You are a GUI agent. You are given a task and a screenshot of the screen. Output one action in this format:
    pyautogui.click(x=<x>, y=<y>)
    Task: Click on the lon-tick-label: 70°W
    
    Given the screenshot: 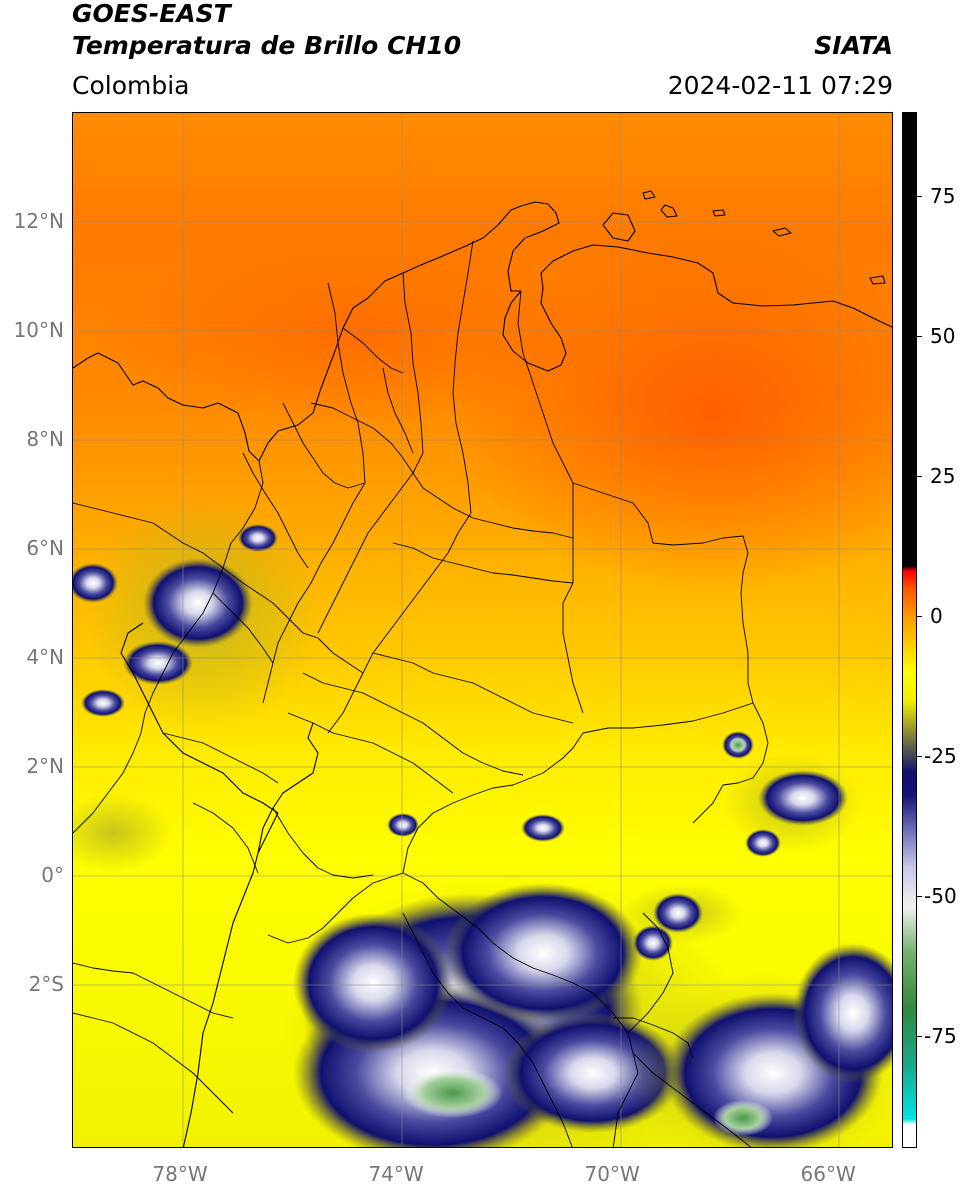 What is the action you would take?
    pyautogui.click(x=612, y=1174)
    